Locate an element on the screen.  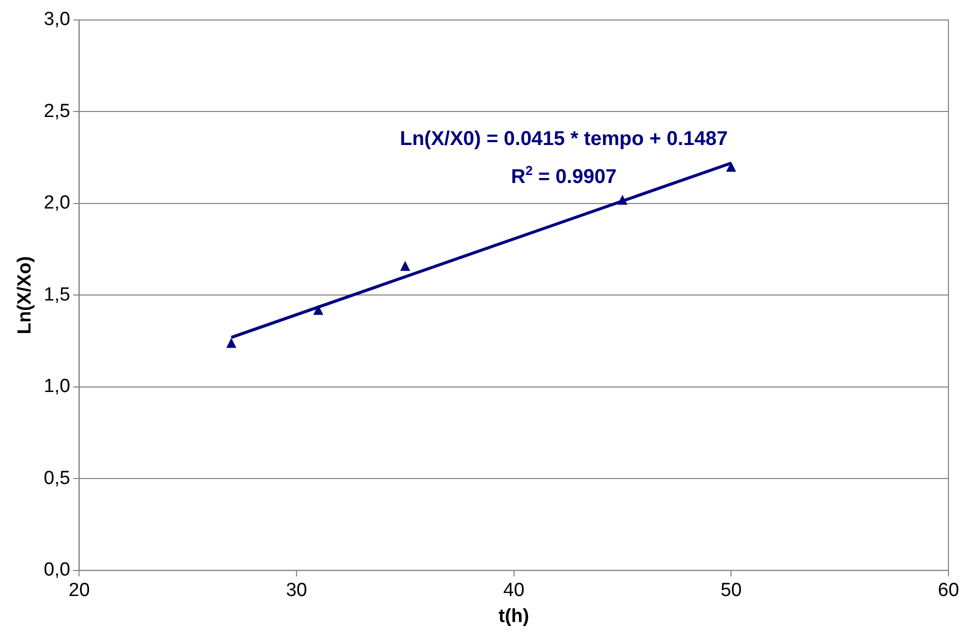
y-tick-label: 1,0 is located at coordinates (57, 387).